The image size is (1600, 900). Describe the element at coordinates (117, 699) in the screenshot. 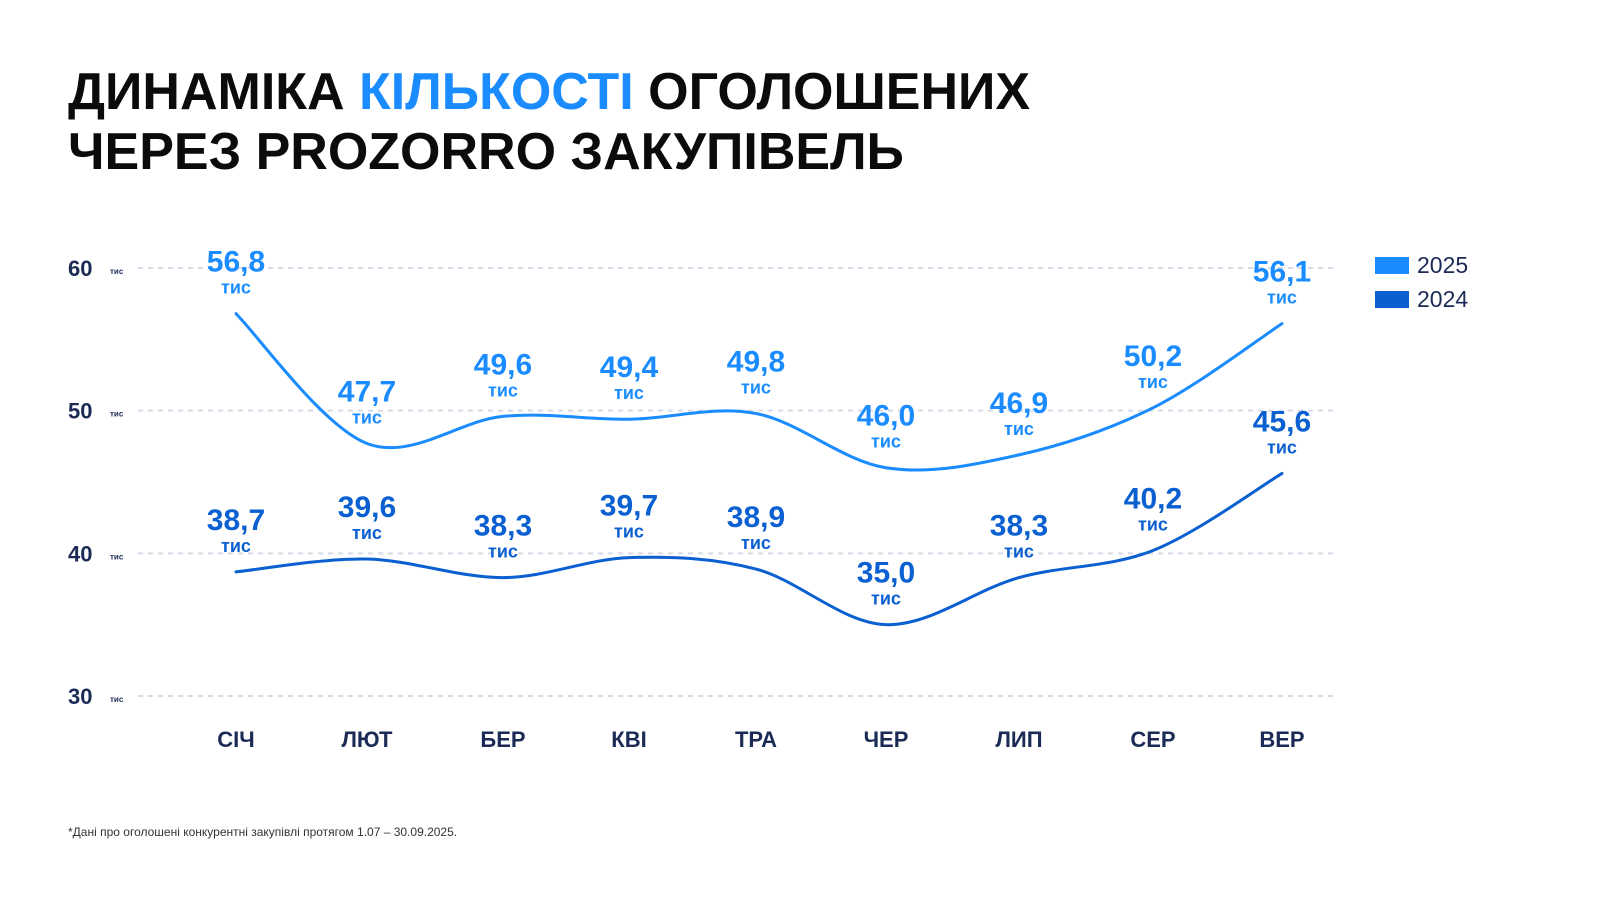

I see `y-tick-unit-30: тис` at that location.